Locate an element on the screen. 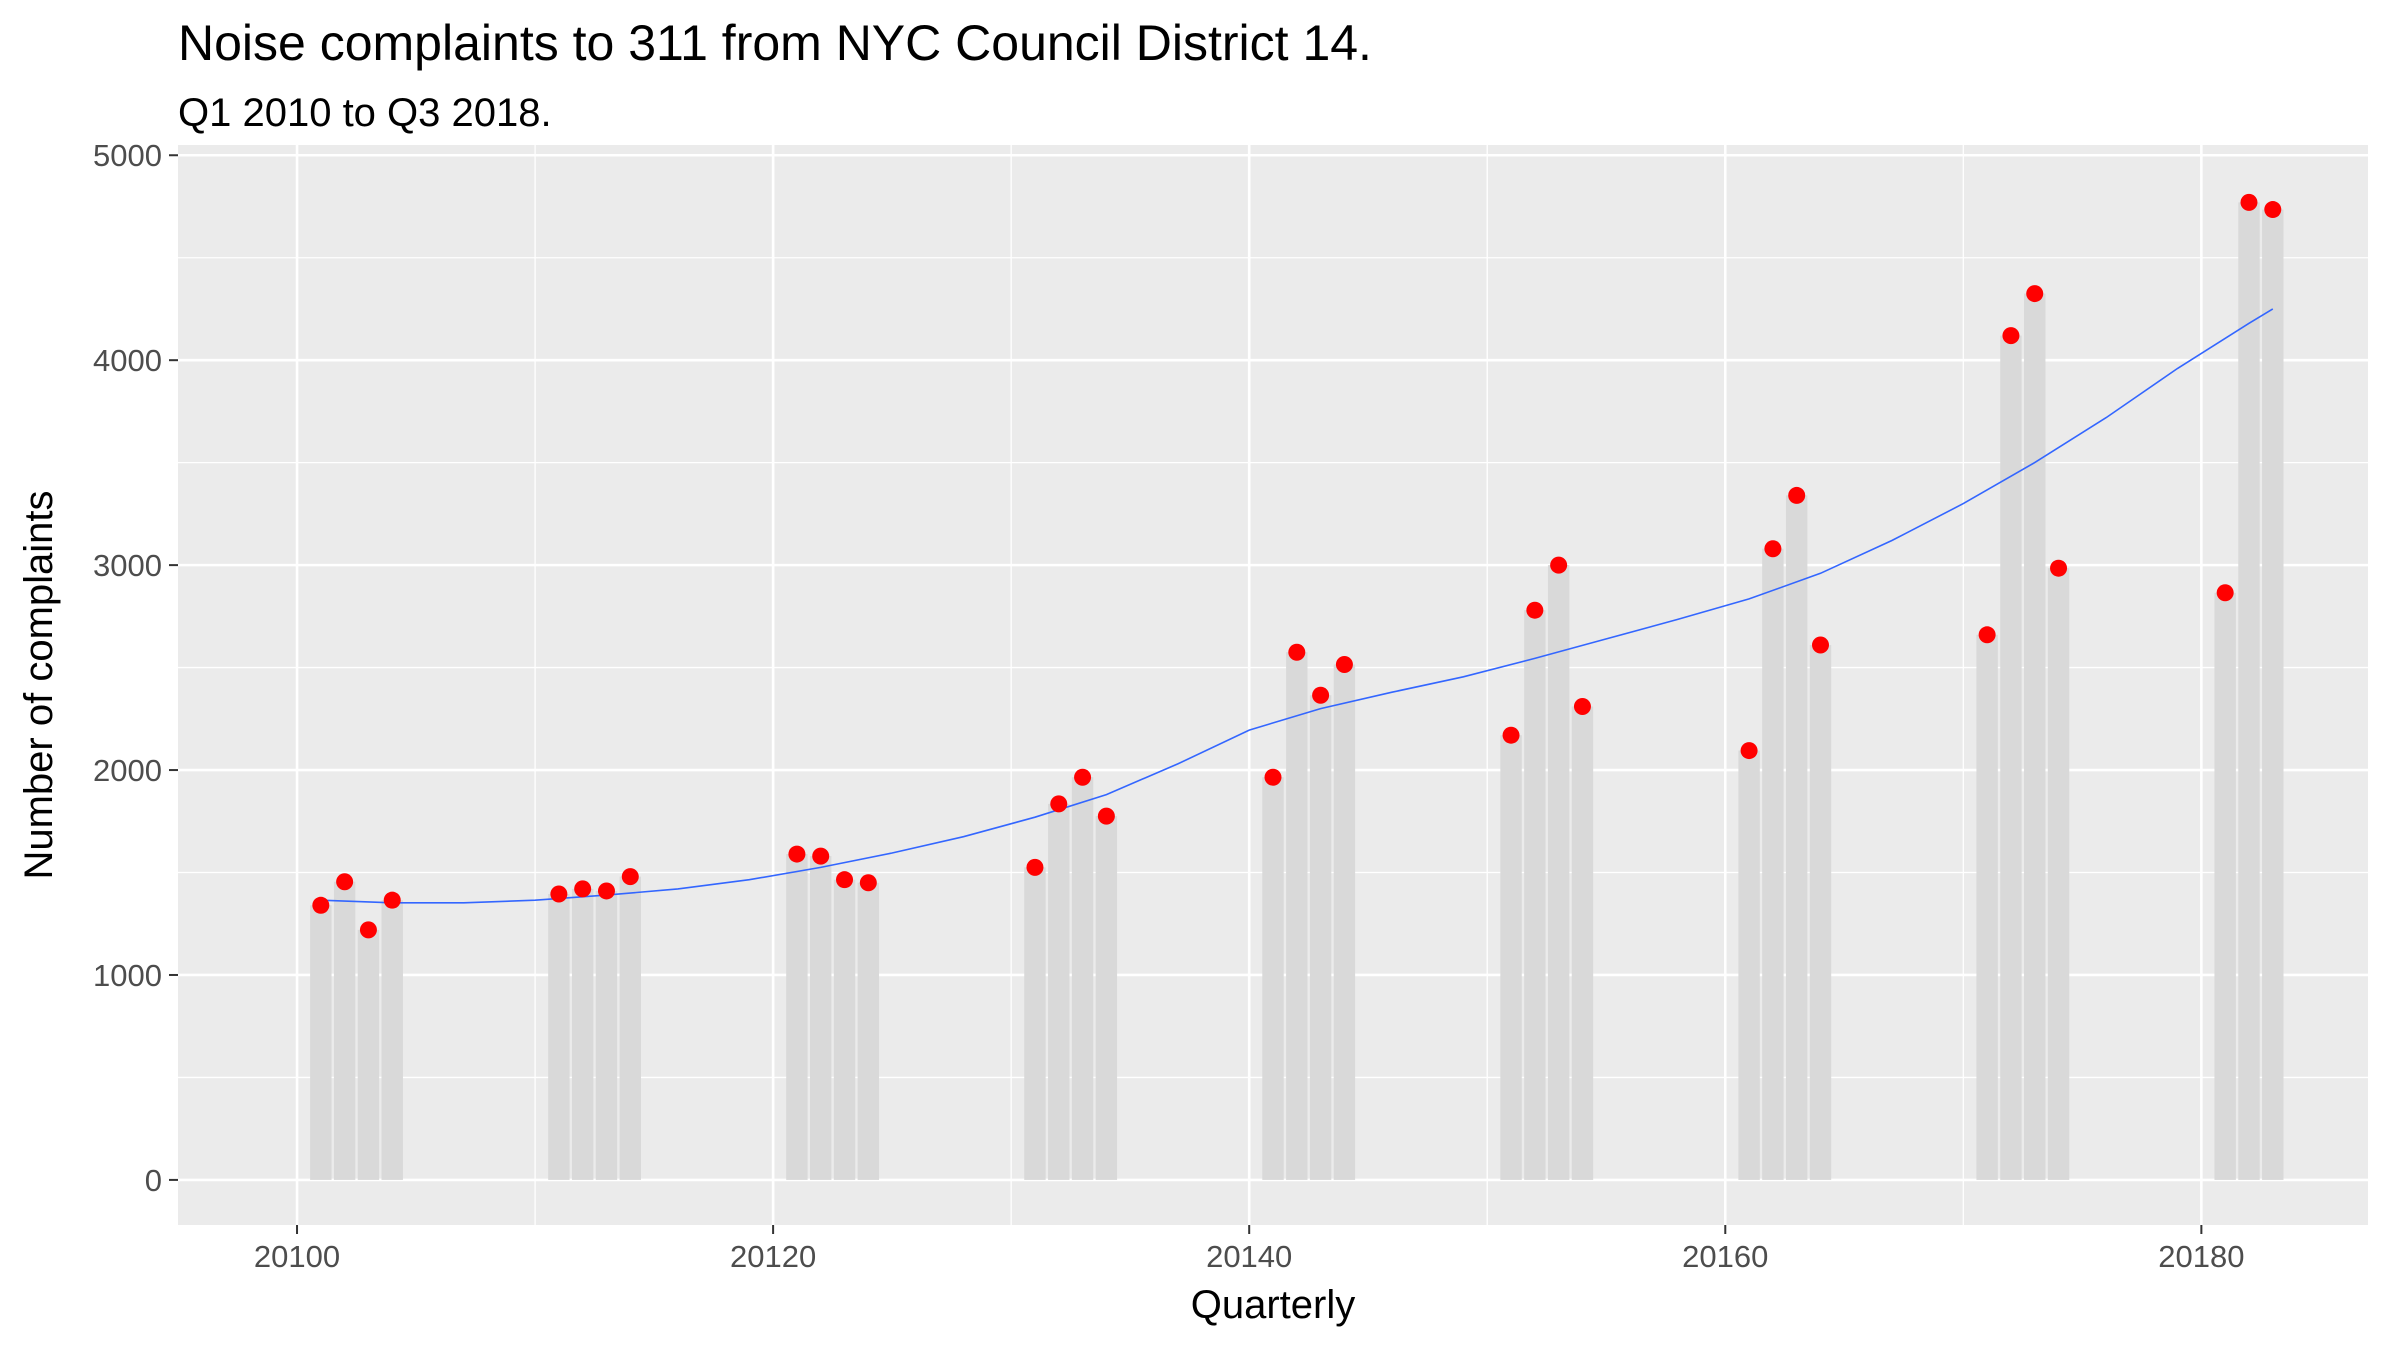 Image resolution: width=2400 pixels, height=1350 pixels. y-tick-label: 1000 is located at coordinates (127, 975).